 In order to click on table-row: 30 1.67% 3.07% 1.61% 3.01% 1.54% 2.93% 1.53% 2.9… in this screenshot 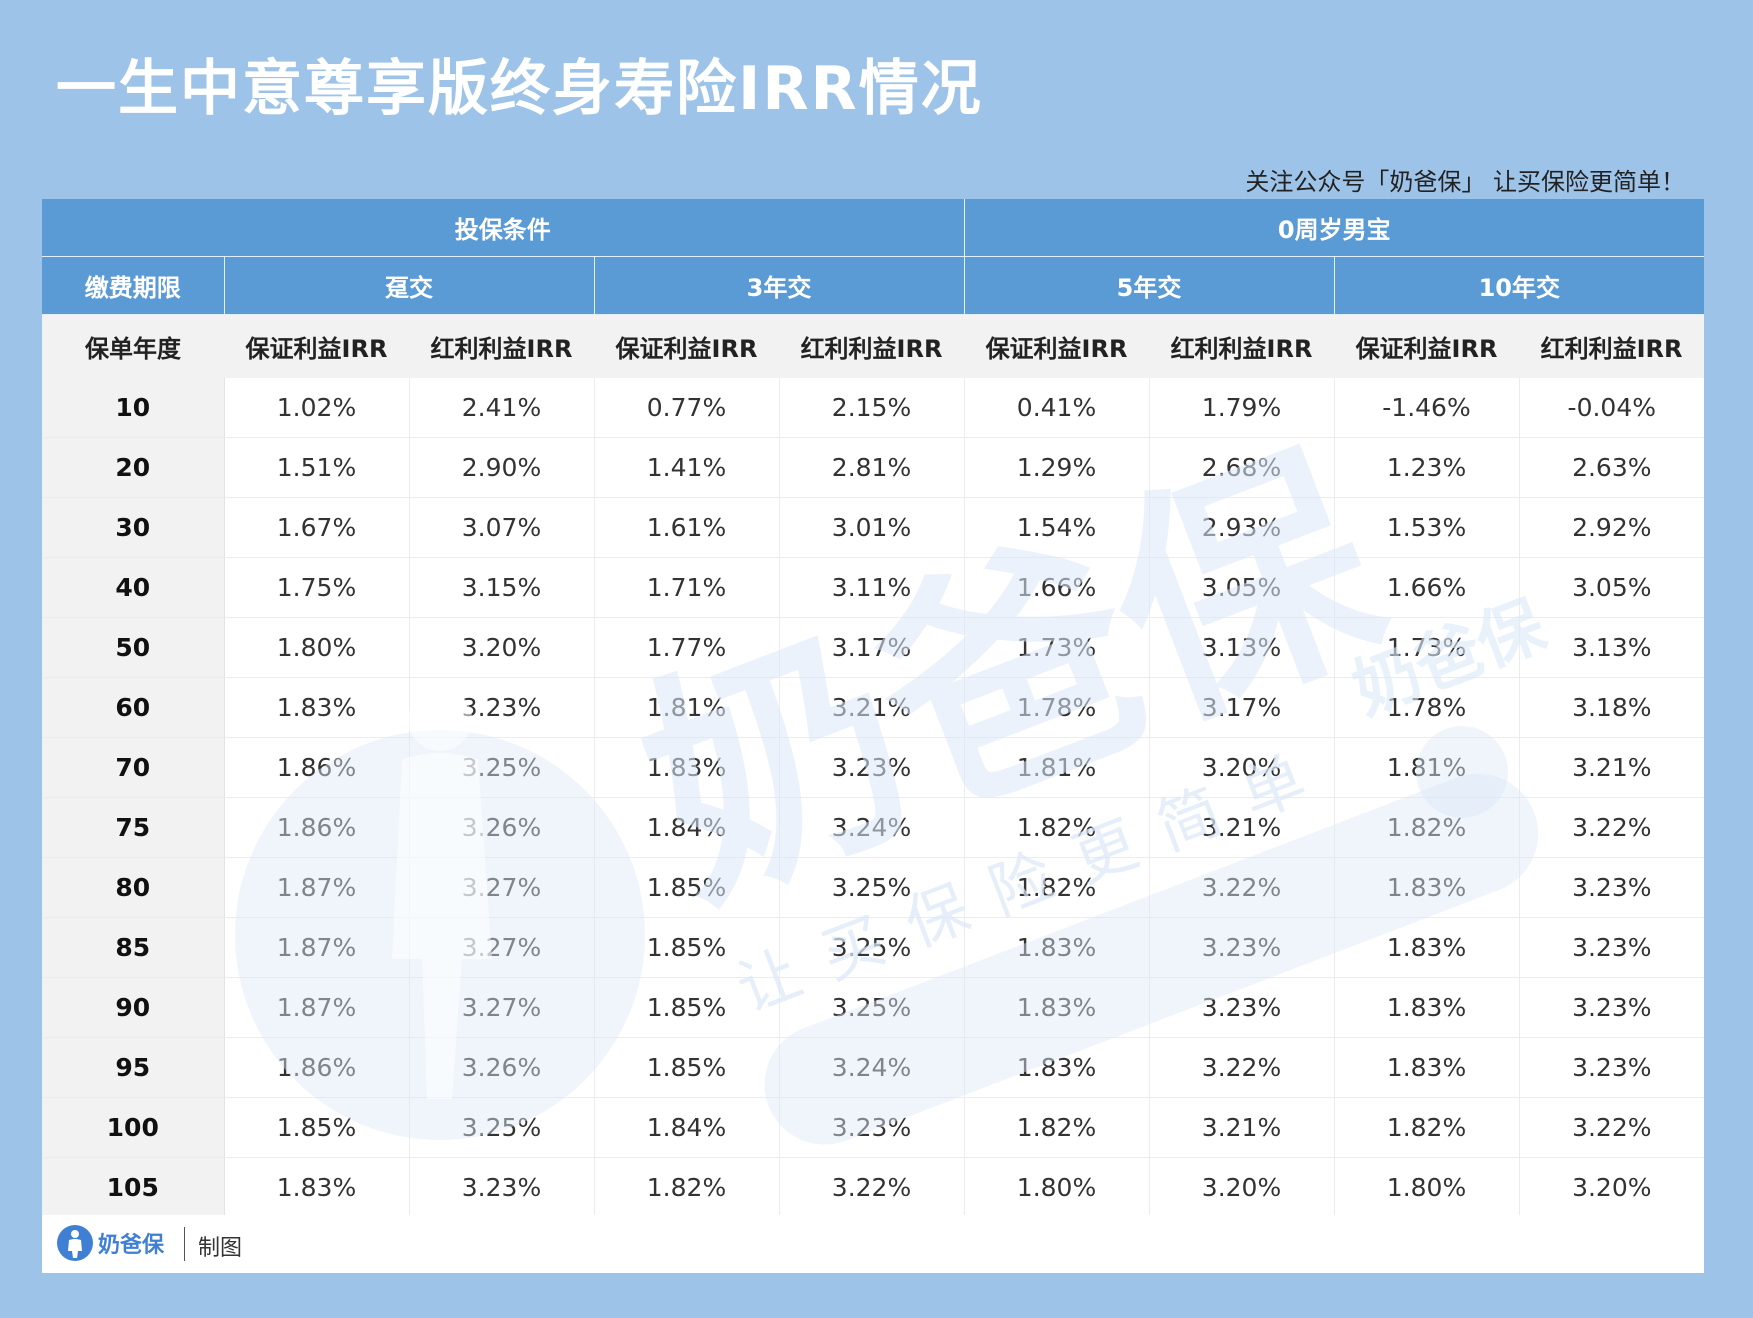, I will do `click(873, 527)`.